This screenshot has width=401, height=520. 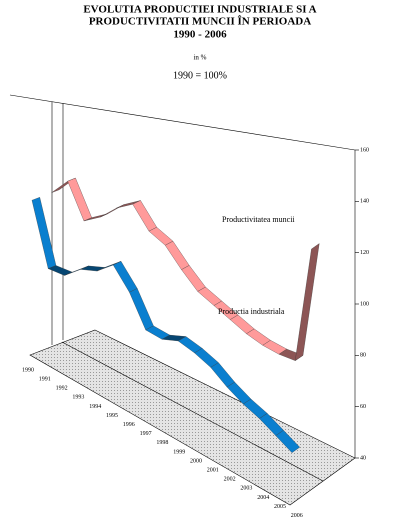 I want to click on y-tick-label: 40, so click(x=363, y=458).